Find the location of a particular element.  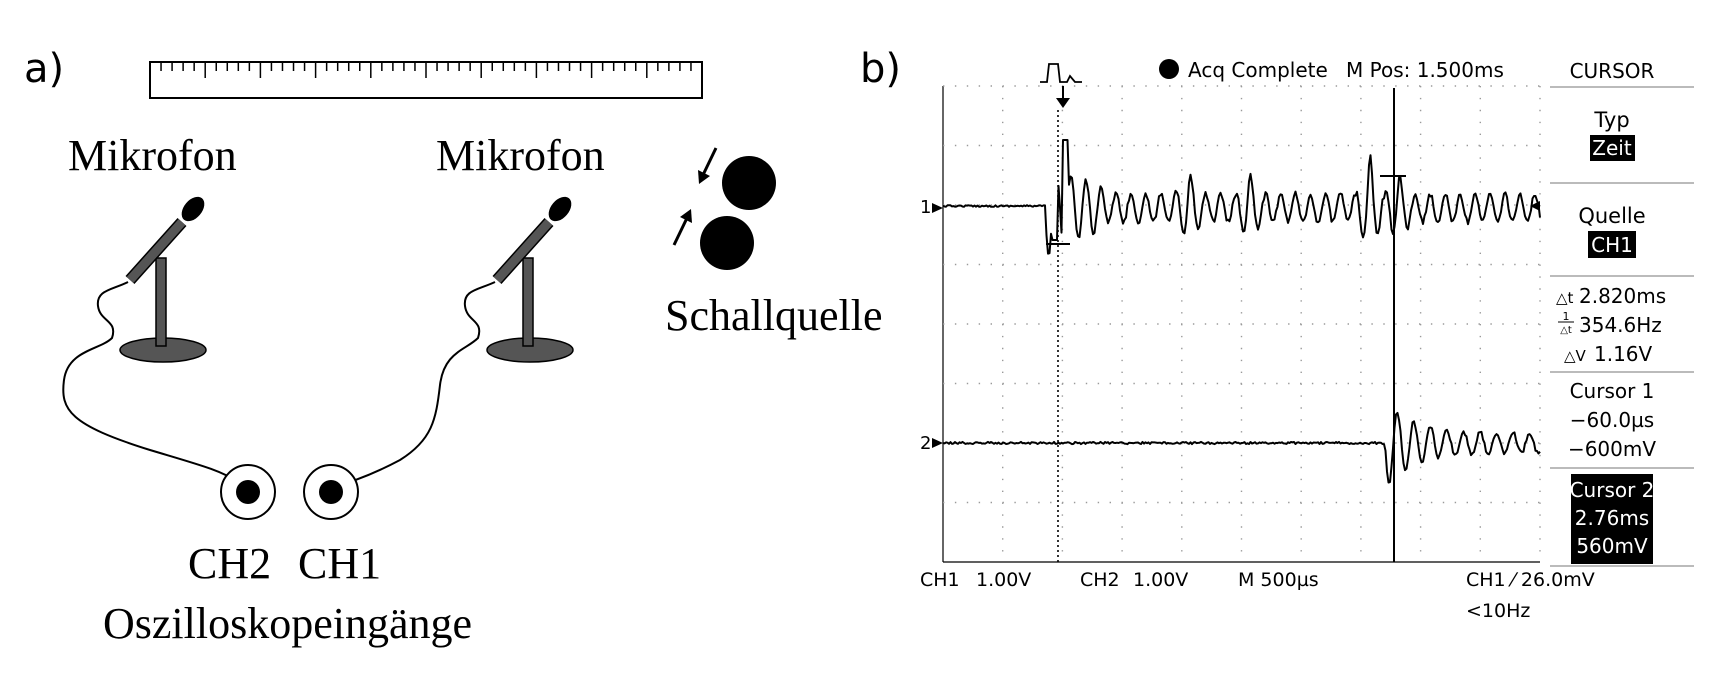

ruler is located at coordinates (426, 80).